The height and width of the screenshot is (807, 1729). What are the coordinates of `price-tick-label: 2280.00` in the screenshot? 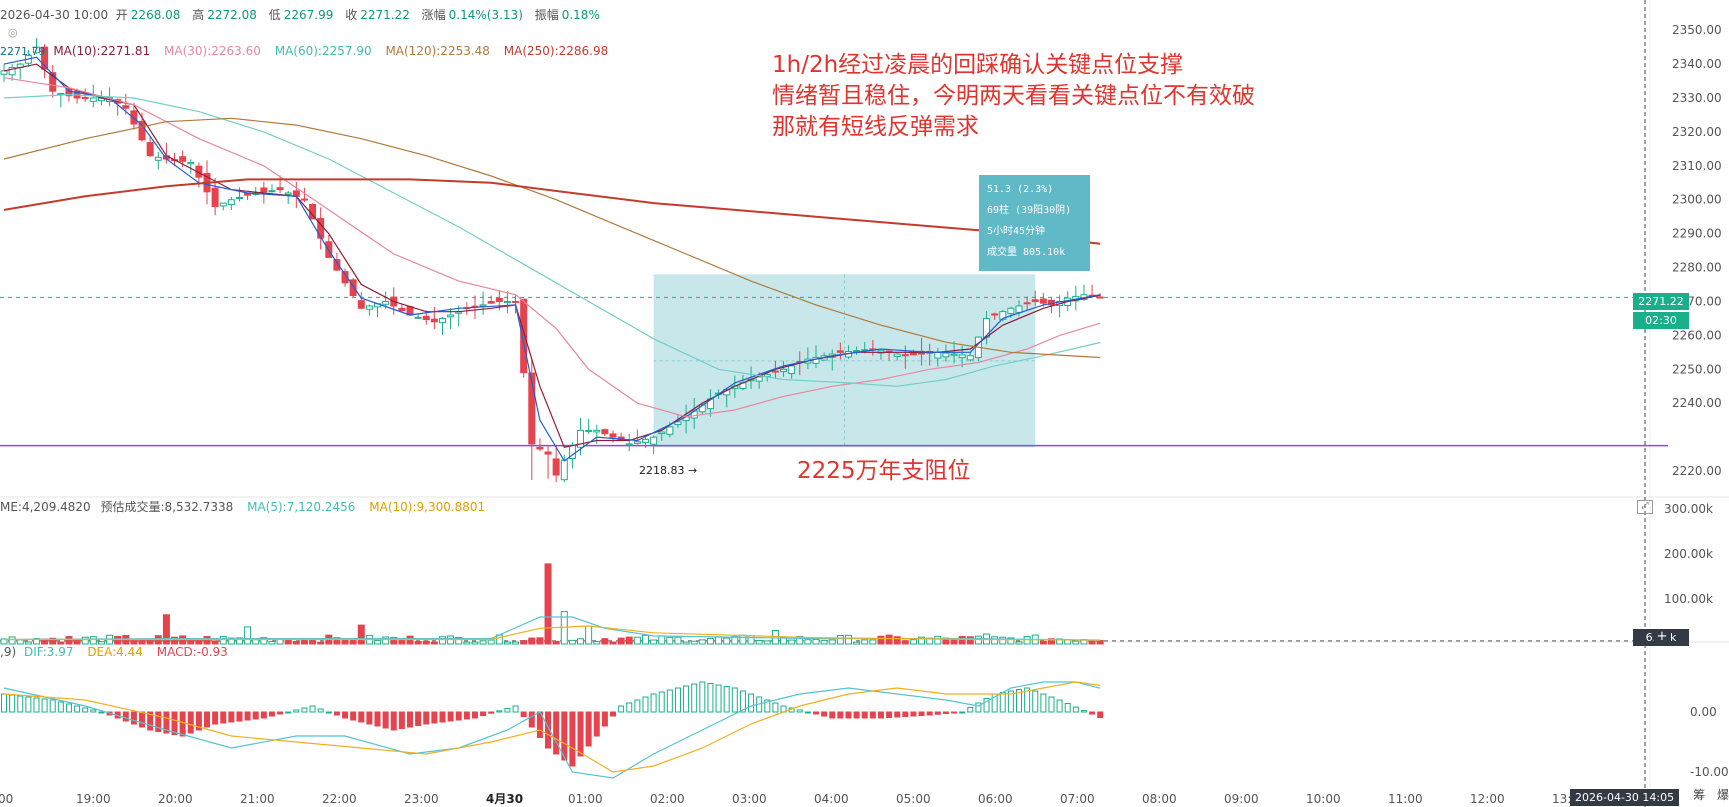 It's located at (1697, 268).